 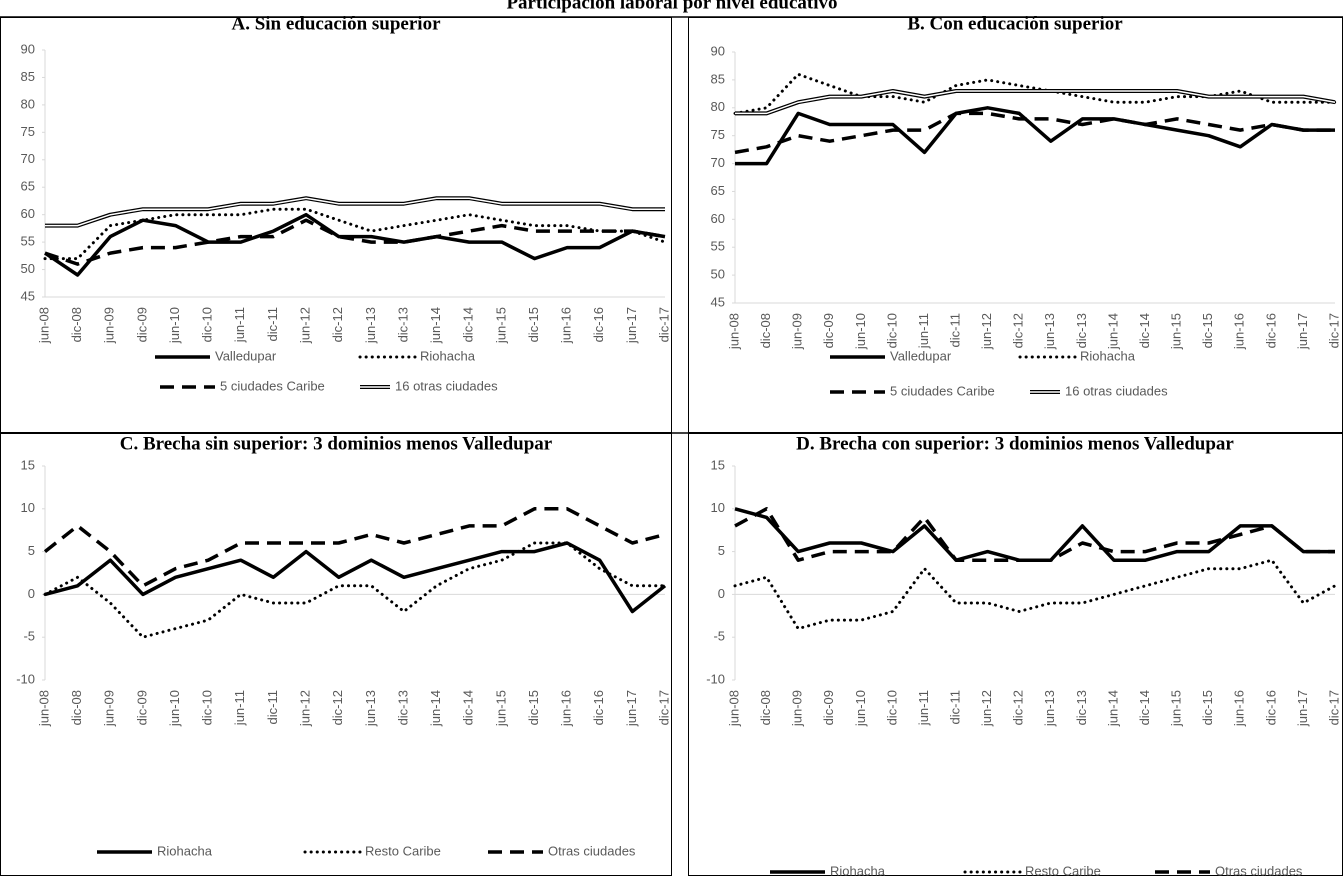 I want to click on y-tick-label: 10, so click(x=28, y=507).